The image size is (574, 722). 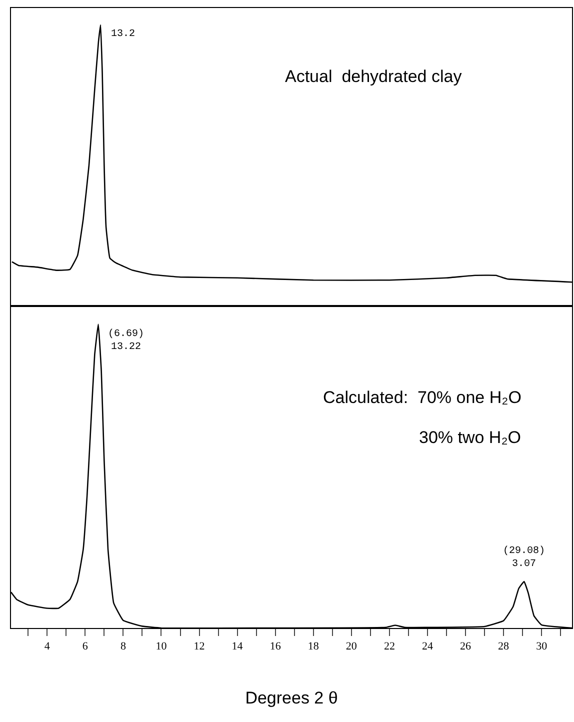 I want to click on x-tick-label: 8, so click(x=123, y=646).